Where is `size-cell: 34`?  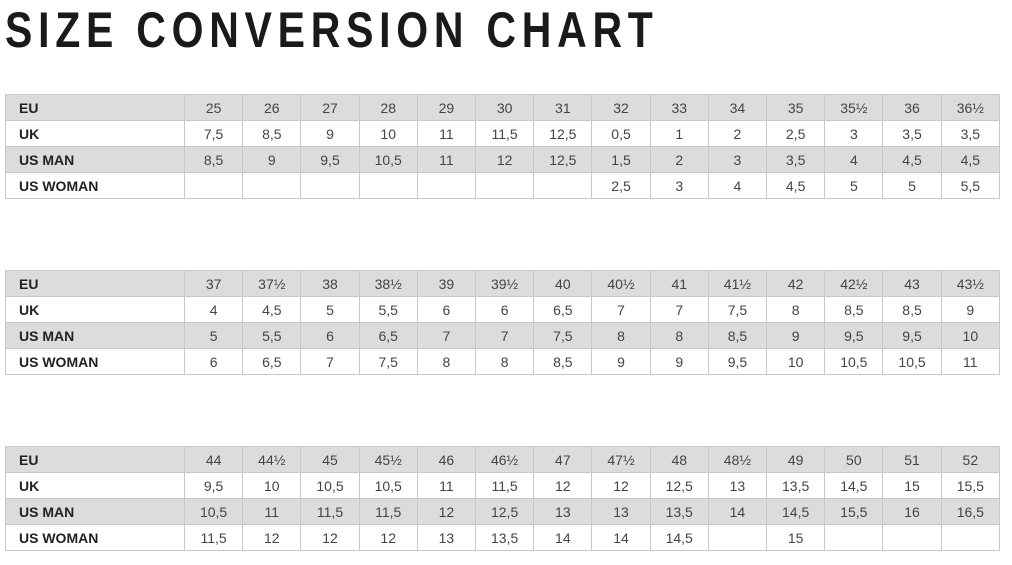
size-cell: 34 is located at coordinates (737, 107).